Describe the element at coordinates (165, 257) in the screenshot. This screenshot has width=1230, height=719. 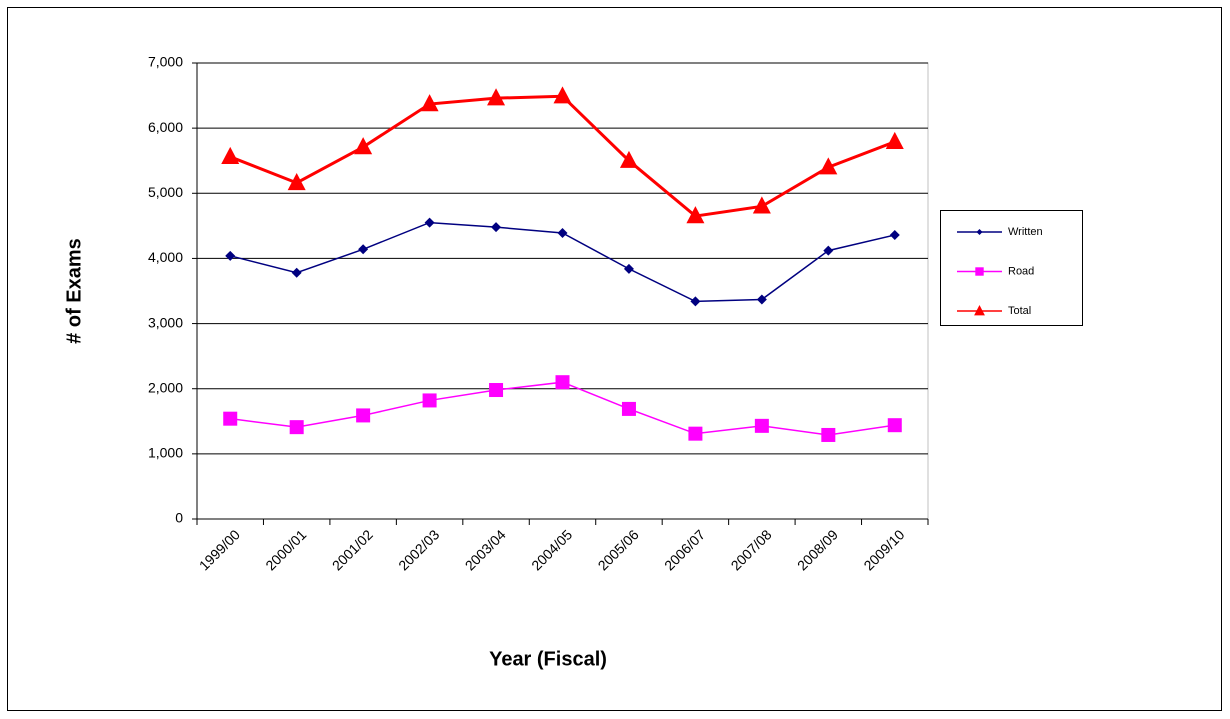
I see `y-tick-label: 4,000` at that location.